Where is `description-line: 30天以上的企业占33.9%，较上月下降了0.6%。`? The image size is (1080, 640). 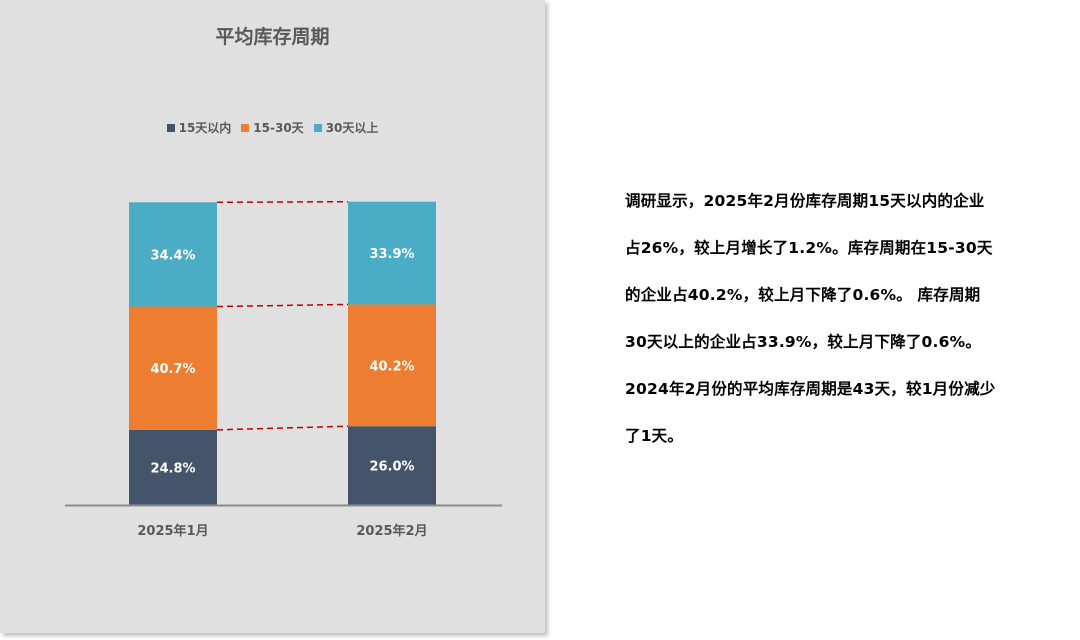 description-line: 30天以上的企业占33.9%，较上月下降了0.6%。 is located at coordinates (803, 342).